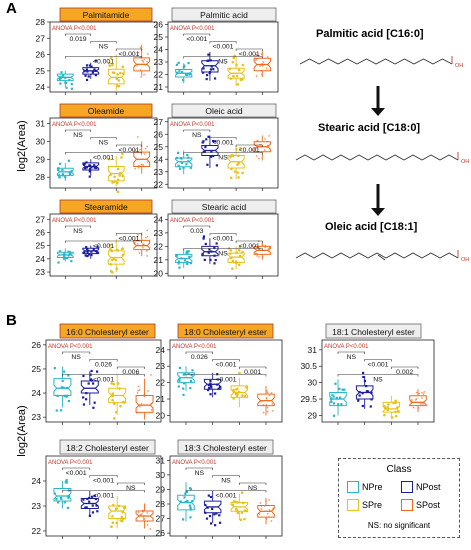 Image resolution: width=471 pixels, height=550 pixels. Describe the element at coordinates (196, 231) in the screenshot. I see `comparison-label: 0.03` at that location.